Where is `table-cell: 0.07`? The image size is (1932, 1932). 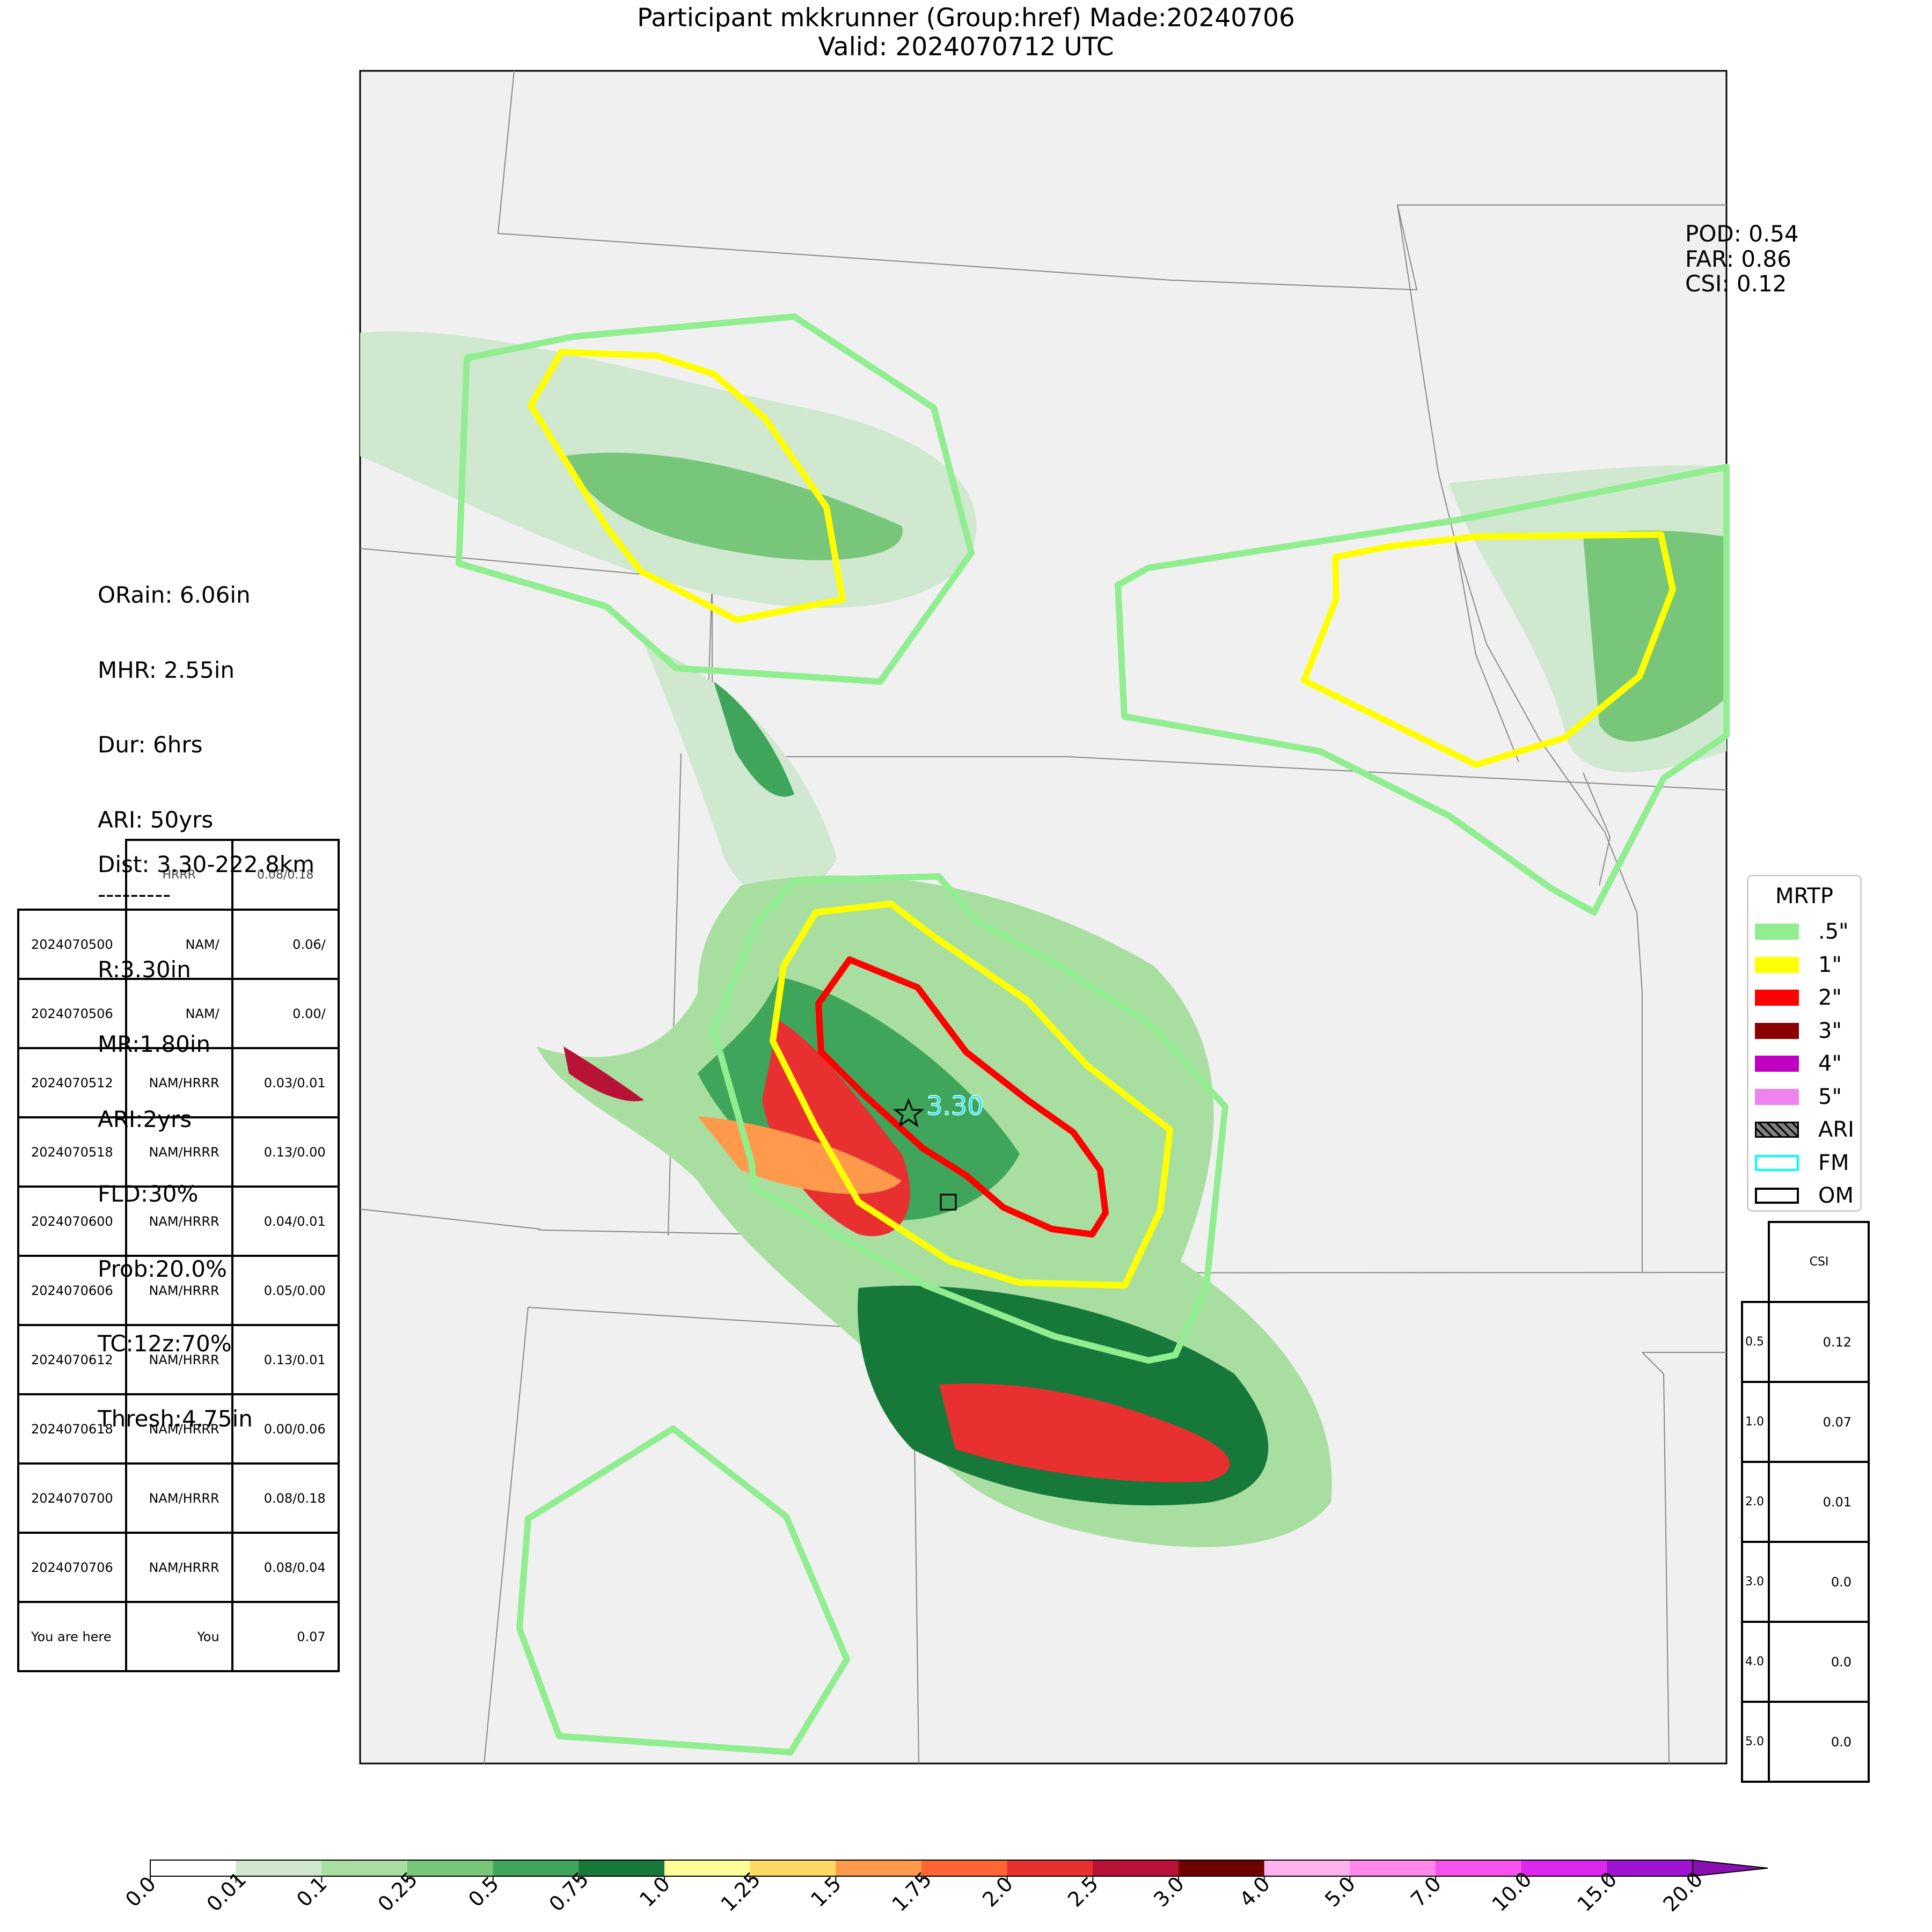 table-cell: 0.07 is located at coordinates (285, 1636).